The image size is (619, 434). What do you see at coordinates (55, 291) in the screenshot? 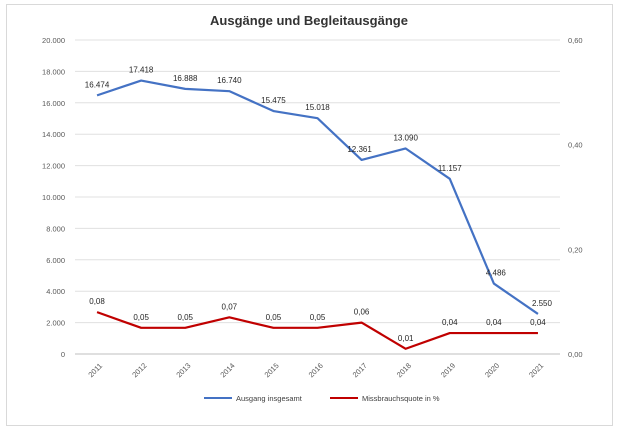
I see `y-left-tick-label: 4.000` at bounding box center [55, 291].